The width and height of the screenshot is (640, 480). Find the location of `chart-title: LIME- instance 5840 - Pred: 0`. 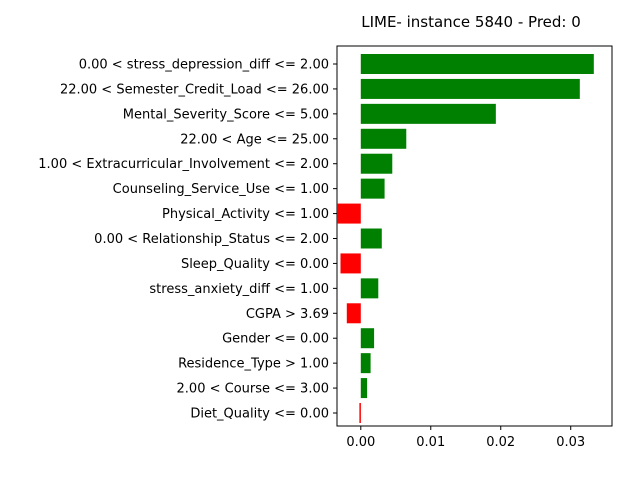

chart-title: LIME- instance 5840 - Pred: 0 is located at coordinates (471, 22).